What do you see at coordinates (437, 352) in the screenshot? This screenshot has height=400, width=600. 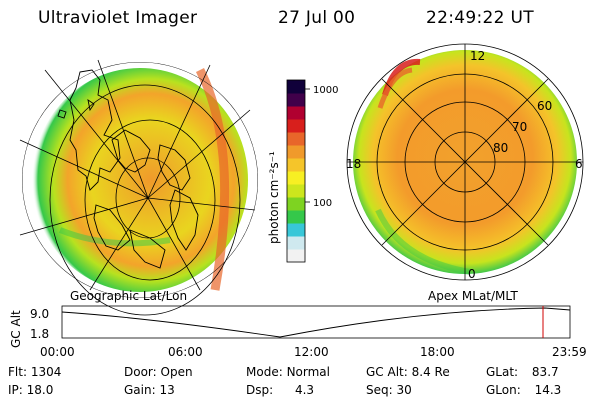 I see `orbit-xtick-1800: 18:00` at bounding box center [437, 352].